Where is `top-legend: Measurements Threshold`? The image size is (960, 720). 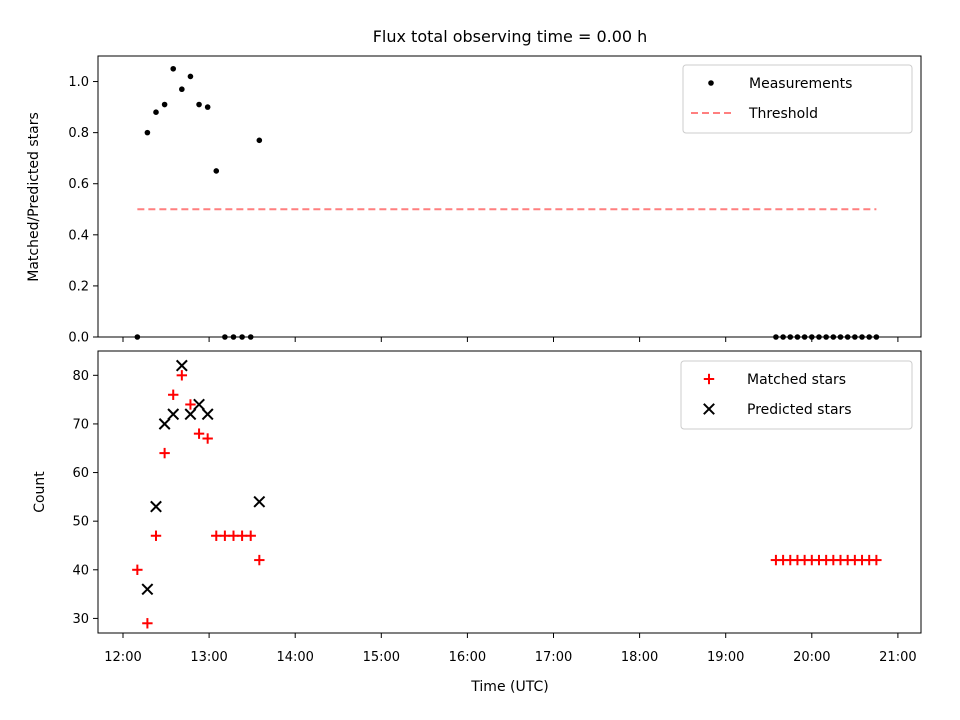
top-legend: Measurements Threshold is located at coordinates (797, 99).